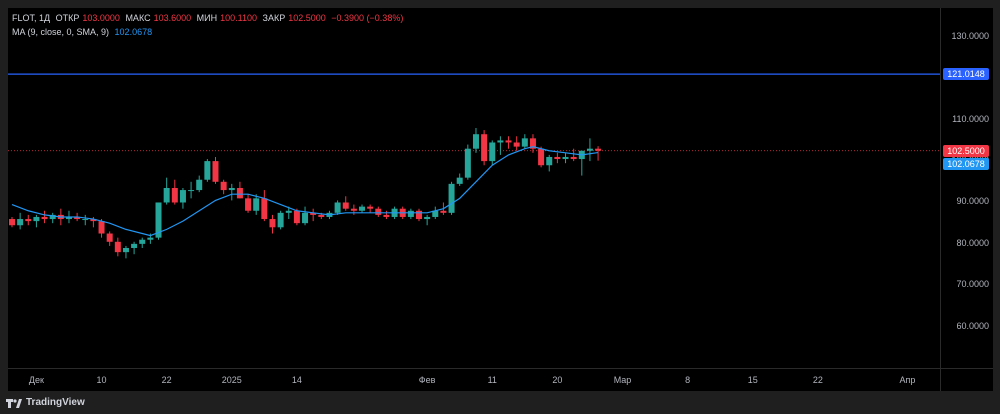  I want to click on ma-line, so click(305, 191).